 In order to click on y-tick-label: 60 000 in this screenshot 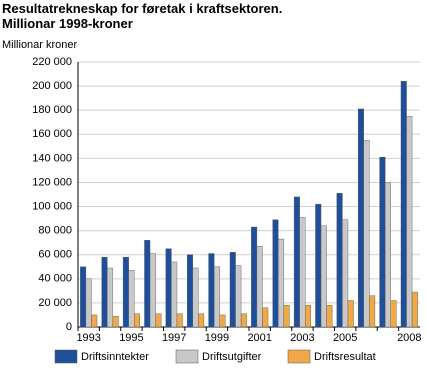, I will do `click(55, 255)`.